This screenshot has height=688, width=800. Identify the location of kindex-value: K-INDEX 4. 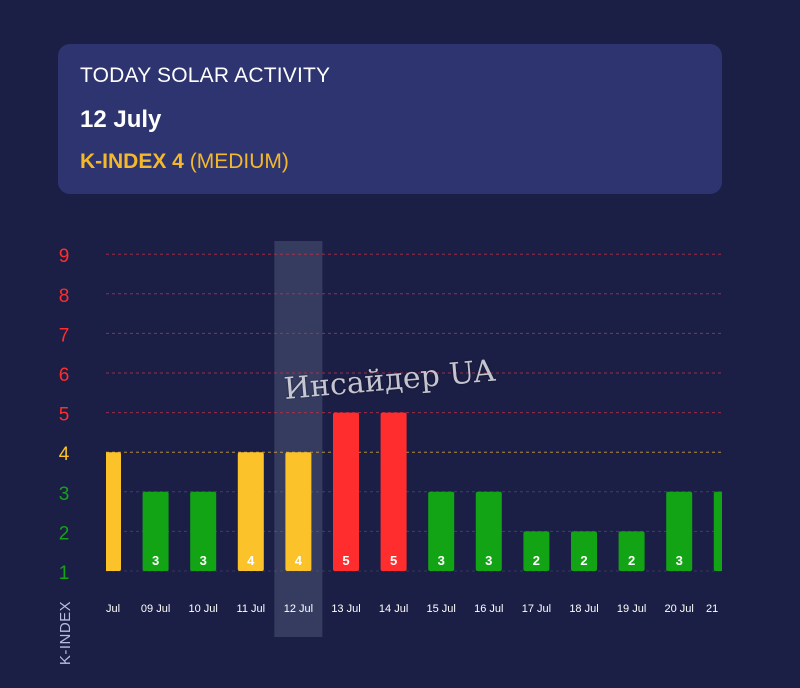
(132, 161).